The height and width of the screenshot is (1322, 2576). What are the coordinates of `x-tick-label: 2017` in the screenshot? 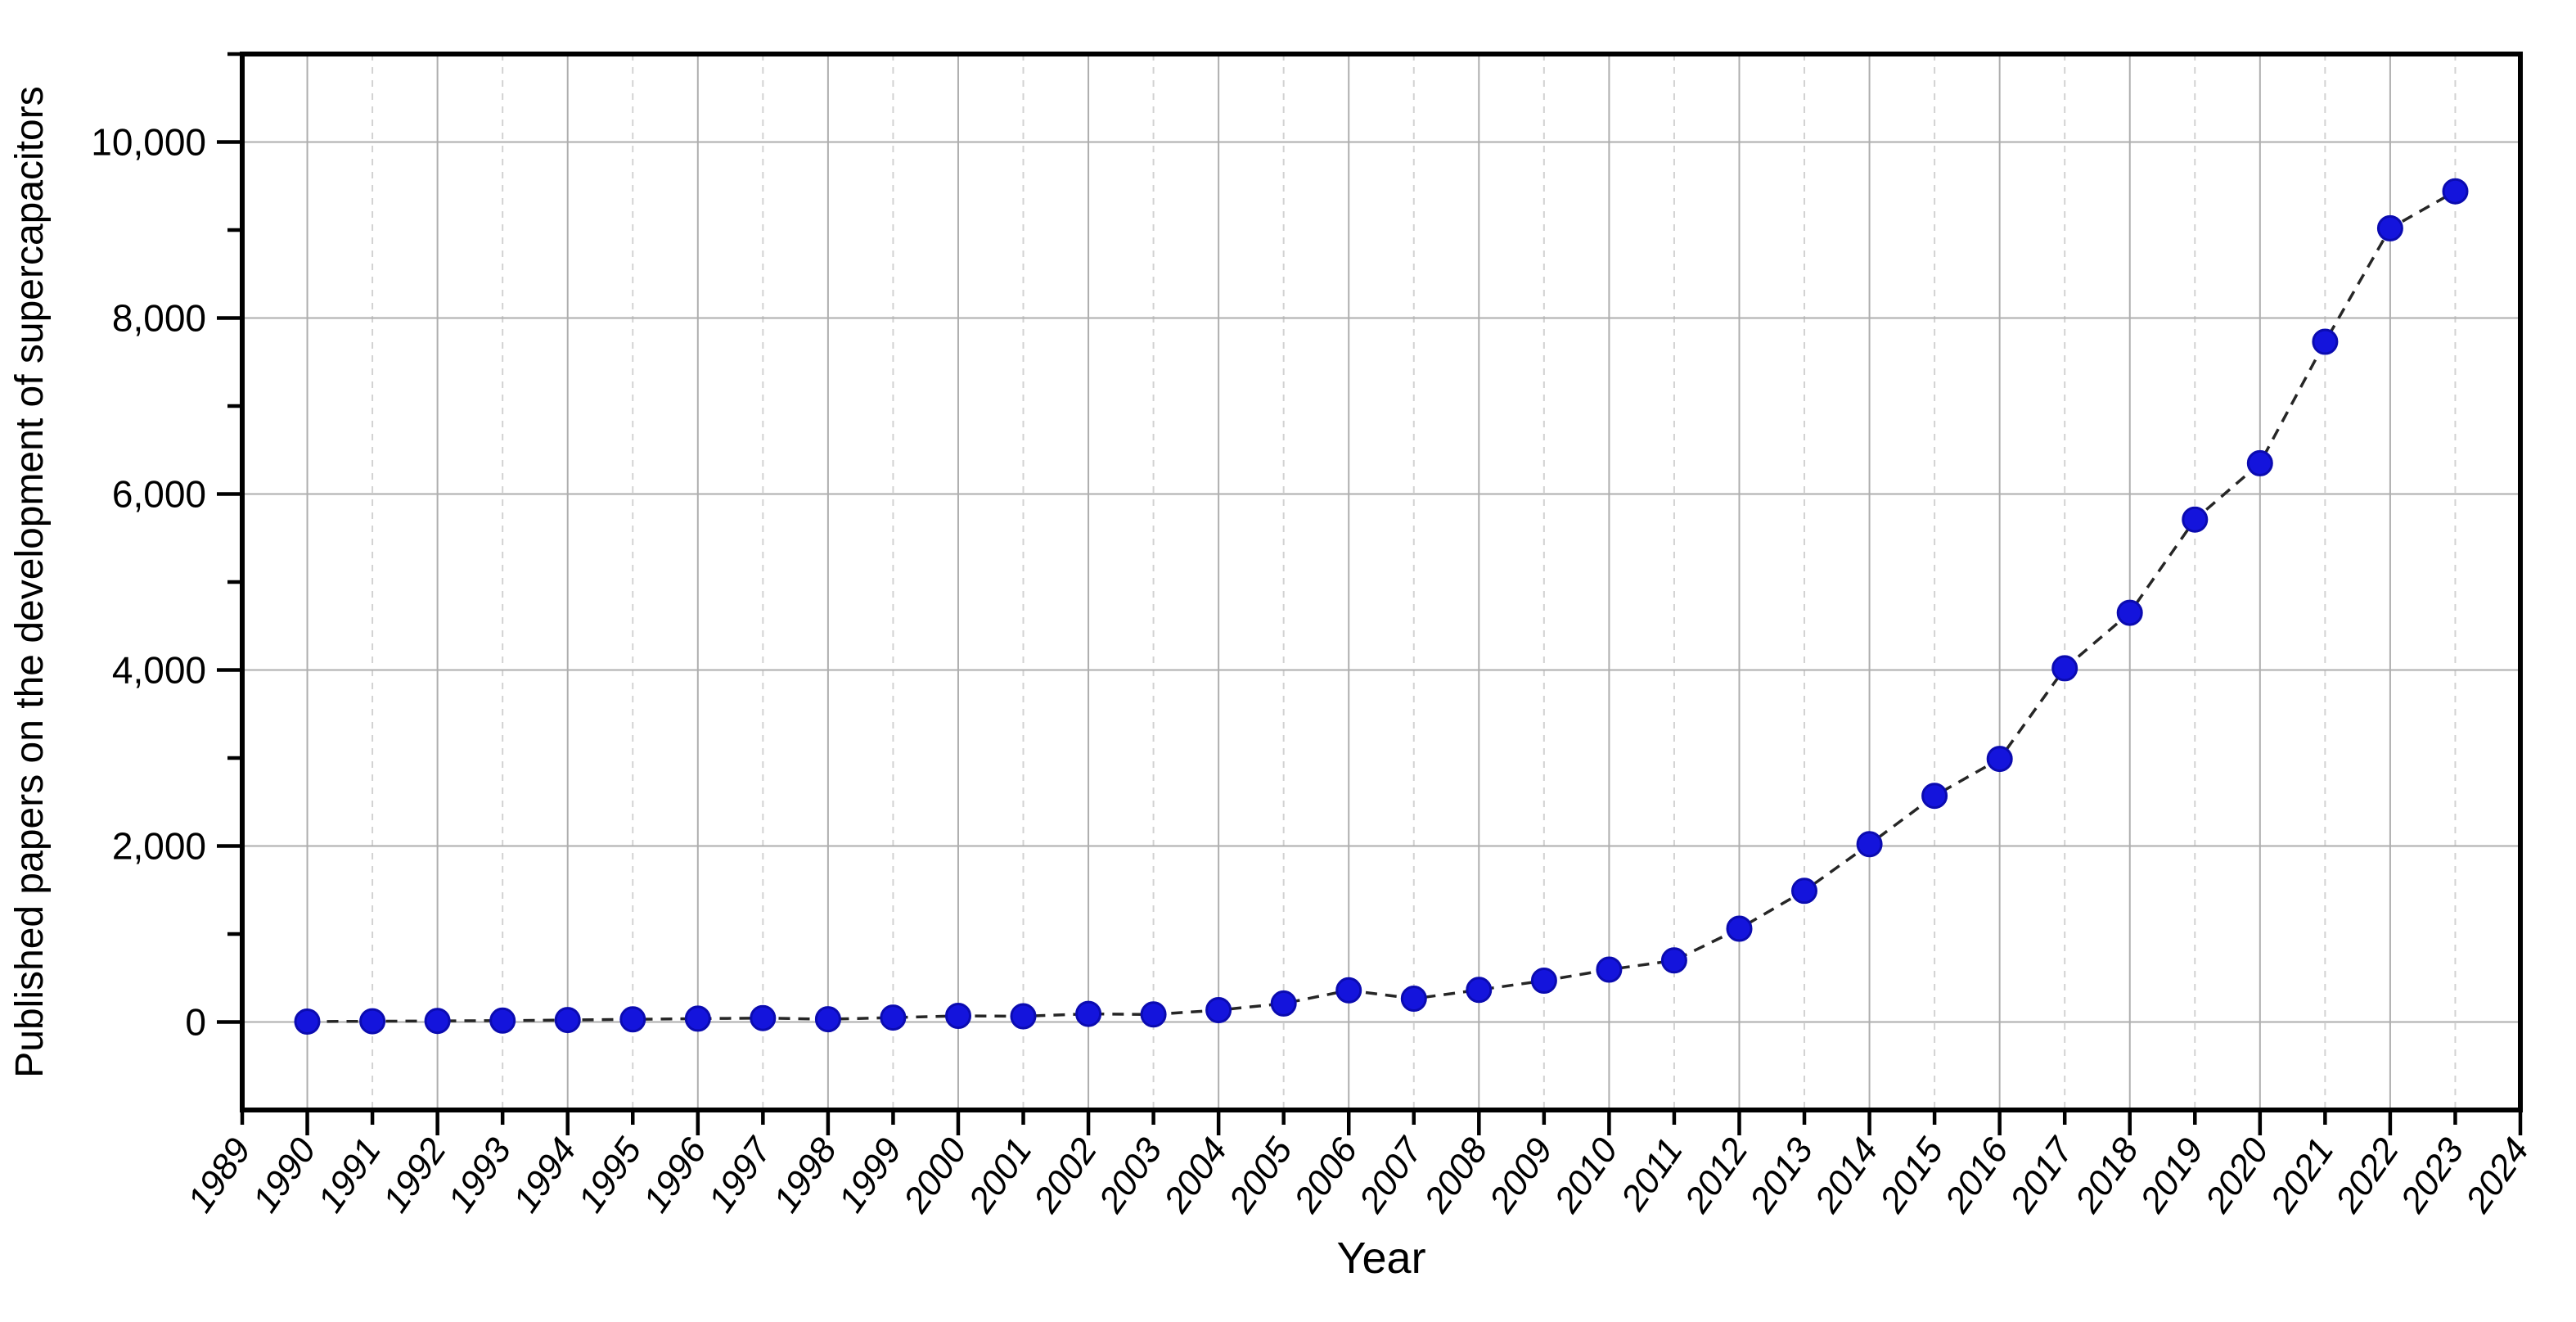 It's located at (2042, 1175).